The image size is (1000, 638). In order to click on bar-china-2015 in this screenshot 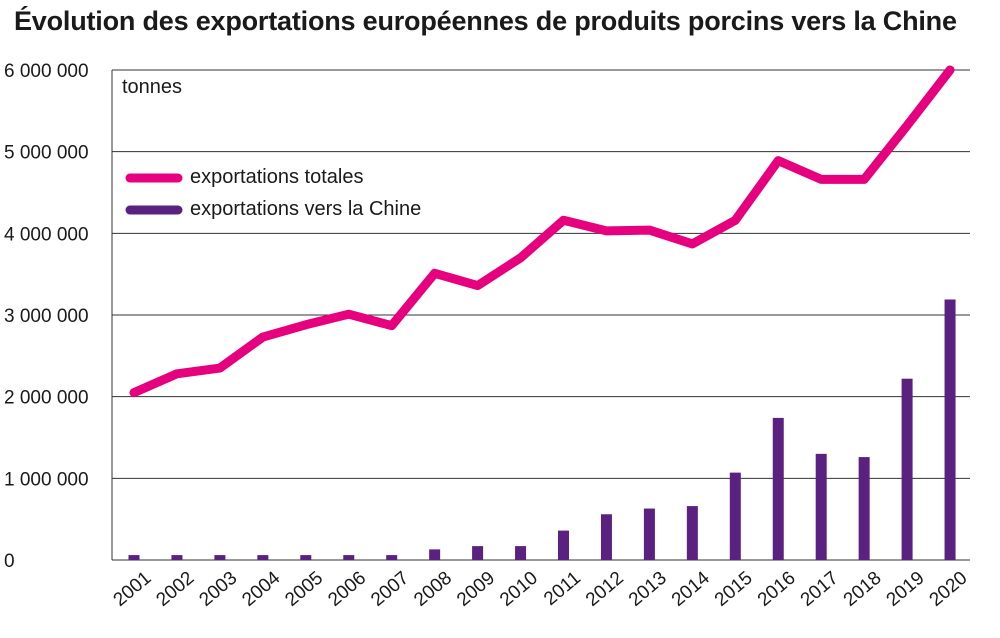, I will do `click(735, 516)`.